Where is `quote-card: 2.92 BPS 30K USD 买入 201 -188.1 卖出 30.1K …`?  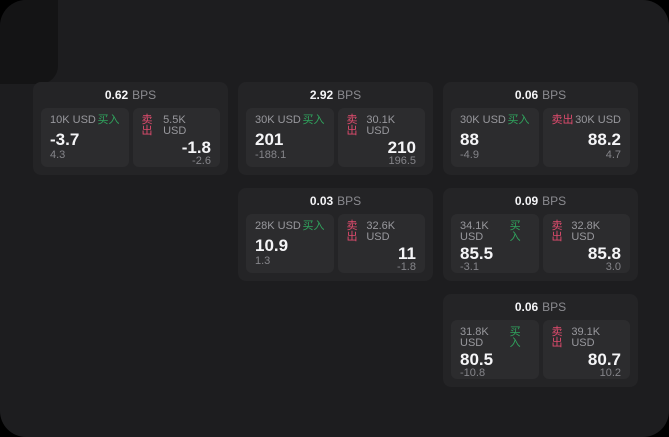
quote-card: 2.92 BPS 30K USD 买入 201 -188.1 卖出 30.1K … is located at coordinates (335, 128).